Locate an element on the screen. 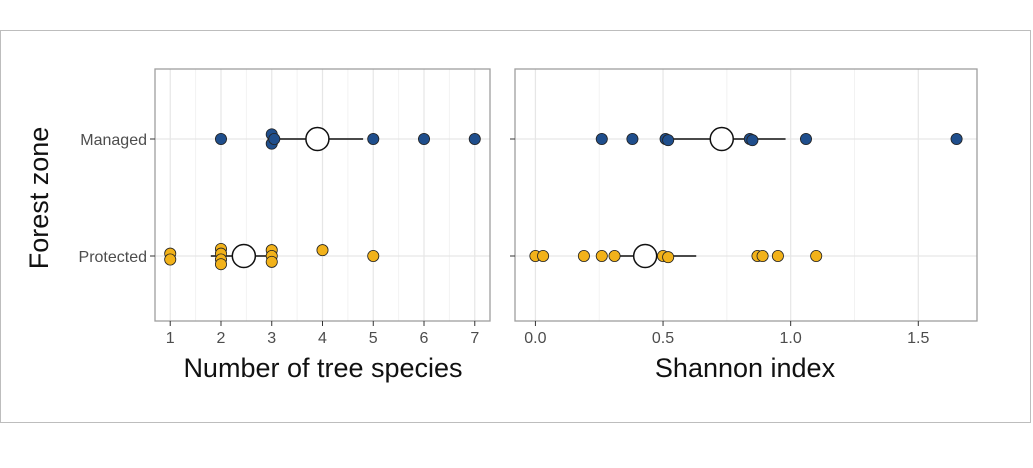 This screenshot has height=468, width=1033. x-tick-label: 0.5 is located at coordinates (663, 338).